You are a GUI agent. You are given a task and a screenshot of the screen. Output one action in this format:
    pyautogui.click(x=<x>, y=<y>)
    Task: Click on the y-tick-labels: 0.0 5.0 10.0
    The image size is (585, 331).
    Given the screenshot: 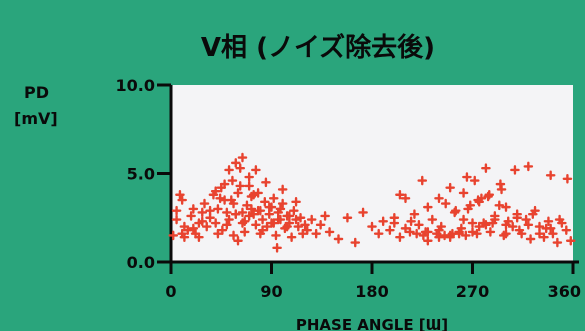 What is the action you would take?
    pyautogui.click(x=135, y=174)
    